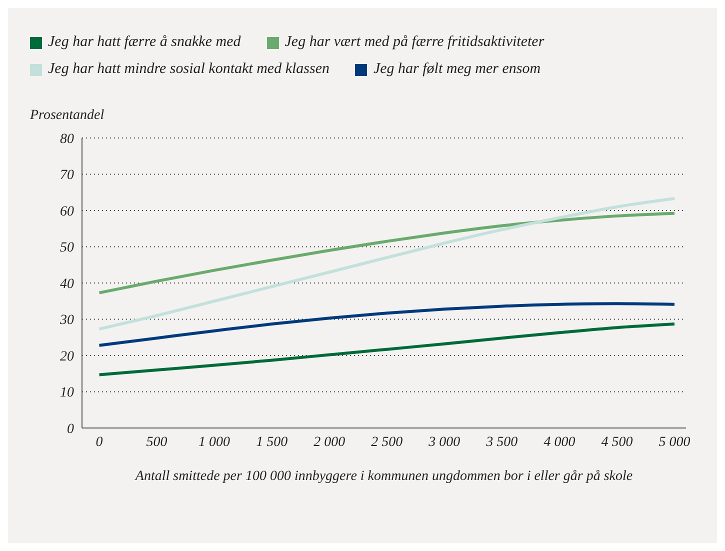  What do you see at coordinates (66, 320) in the screenshot?
I see `y-tick-label: 30` at bounding box center [66, 320].